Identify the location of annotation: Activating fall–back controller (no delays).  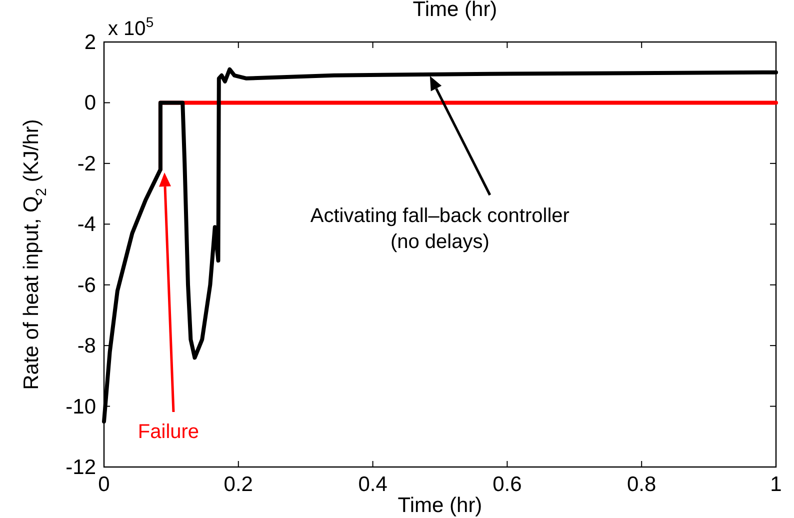
(440, 229).